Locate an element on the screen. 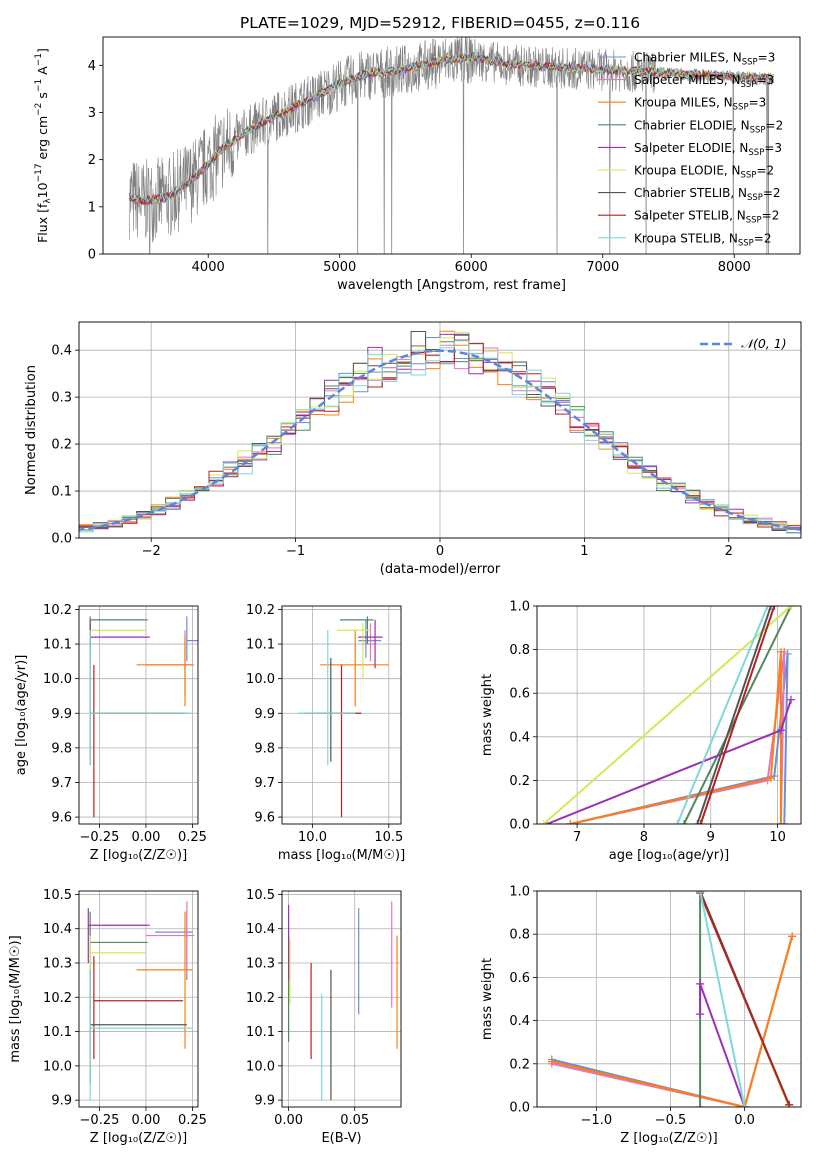 Image resolution: width=819 pixels, height=1170 pixels. x-tick-label: −1.0 is located at coordinates (597, 1120).